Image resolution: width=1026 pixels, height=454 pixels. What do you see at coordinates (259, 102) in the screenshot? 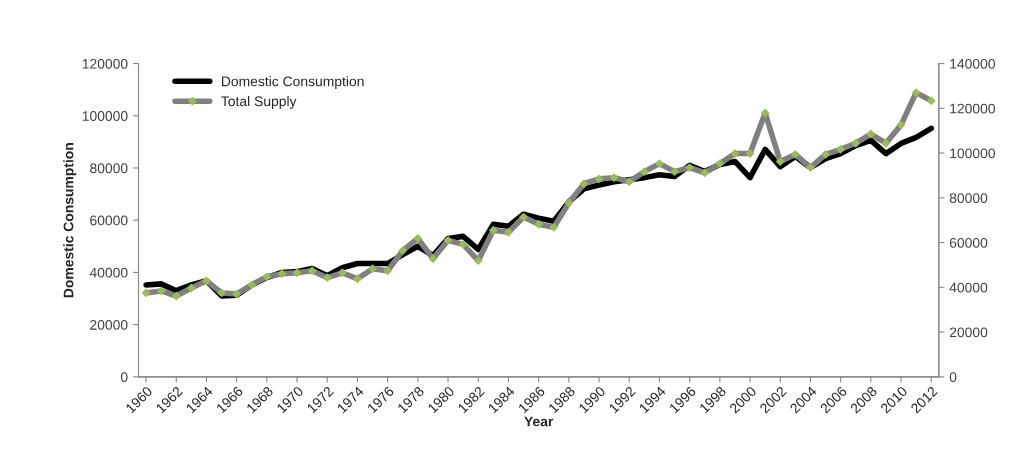
I see `legend-label: Total Supply` at bounding box center [259, 102].